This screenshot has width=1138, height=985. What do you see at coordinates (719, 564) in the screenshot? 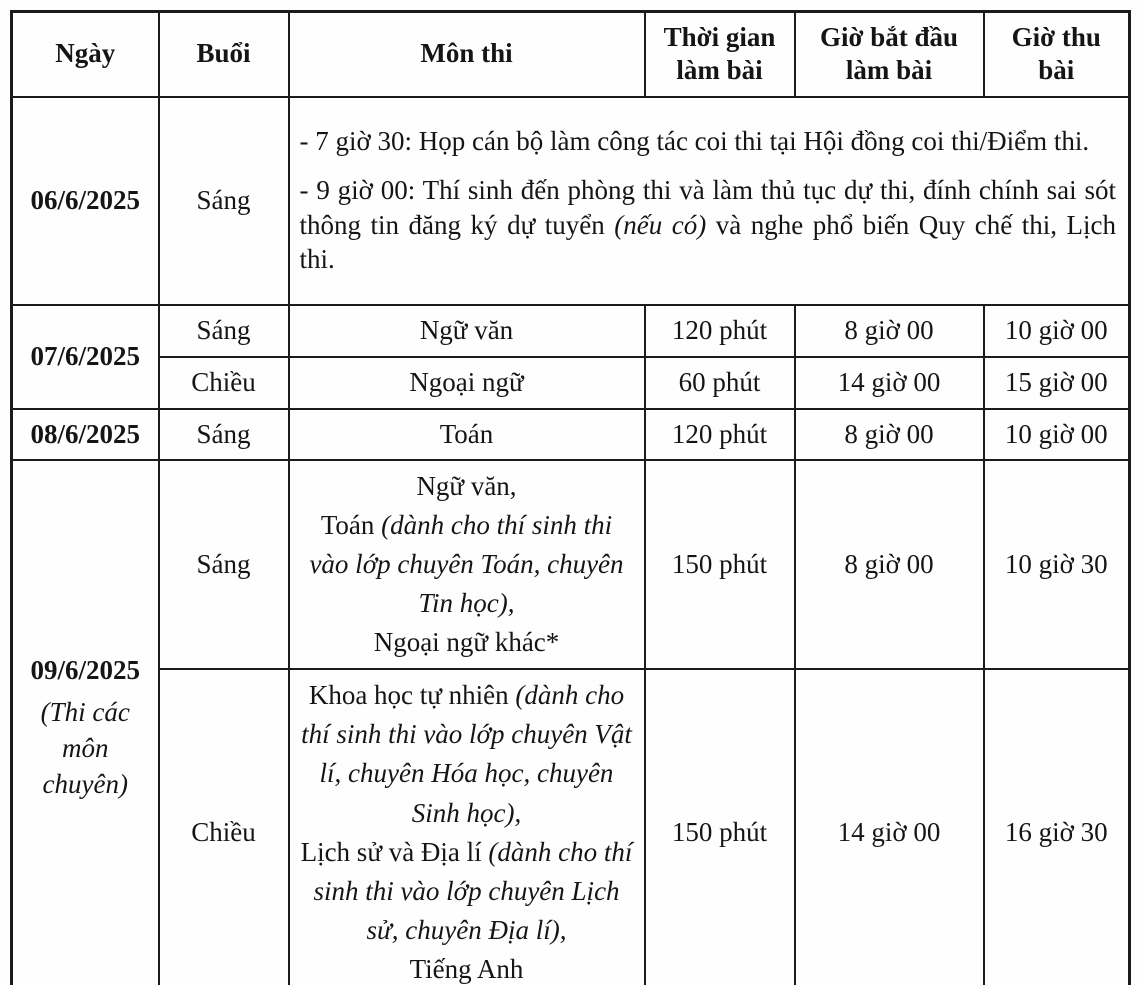
I see `duration-cell-june9-morning: 150 phút` at bounding box center [719, 564].